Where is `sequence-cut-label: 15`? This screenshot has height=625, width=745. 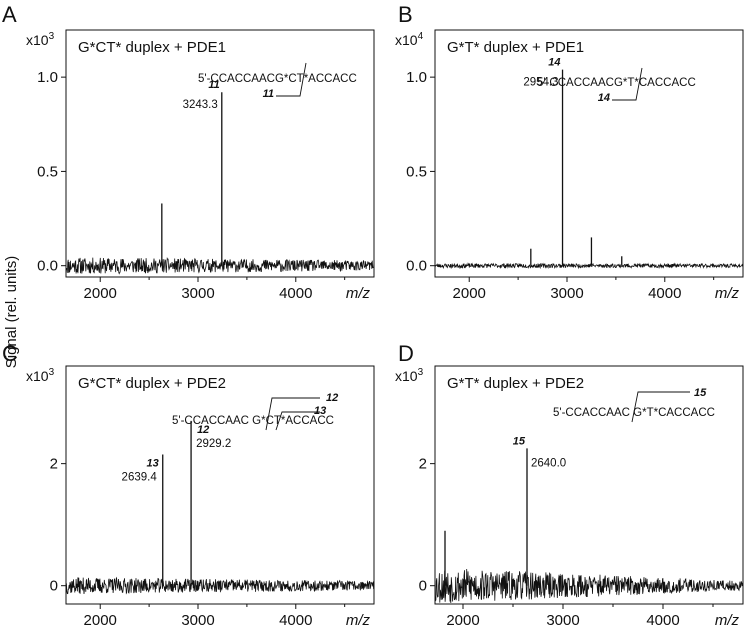 sequence-cut-label: 15 is located at coordinates (700, 393).